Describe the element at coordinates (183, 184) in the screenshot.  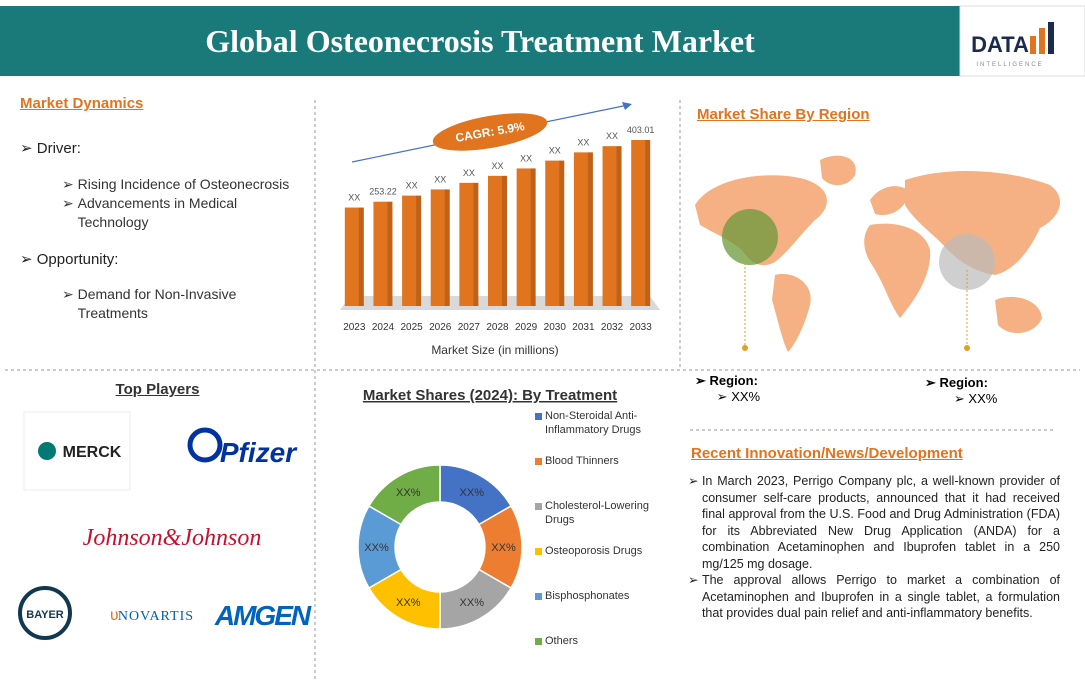
I see `bullet-text: Rising Incidence of Osteonecrosis` at that location.